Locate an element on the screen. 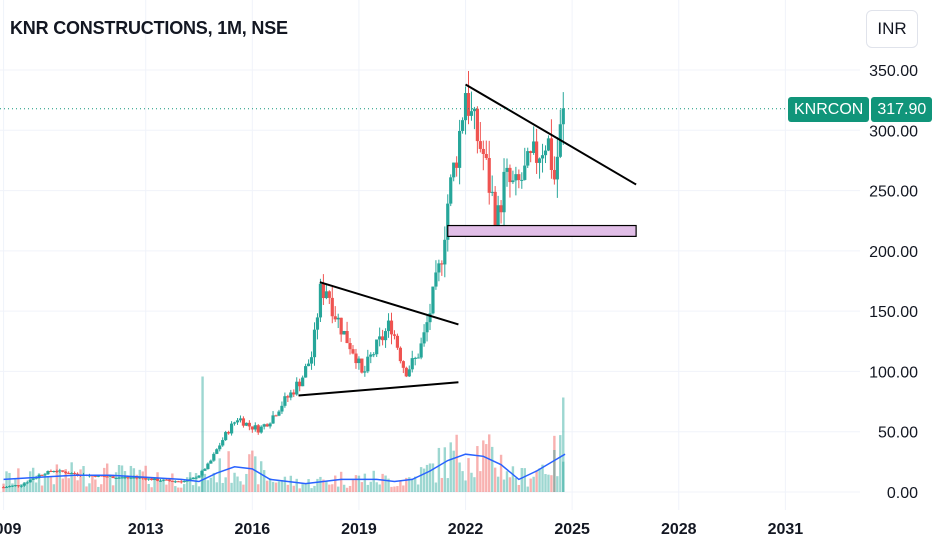 This screenshot has height=550, width=932. y-tick-label: 250.00 is located at coordinates (893, 192).